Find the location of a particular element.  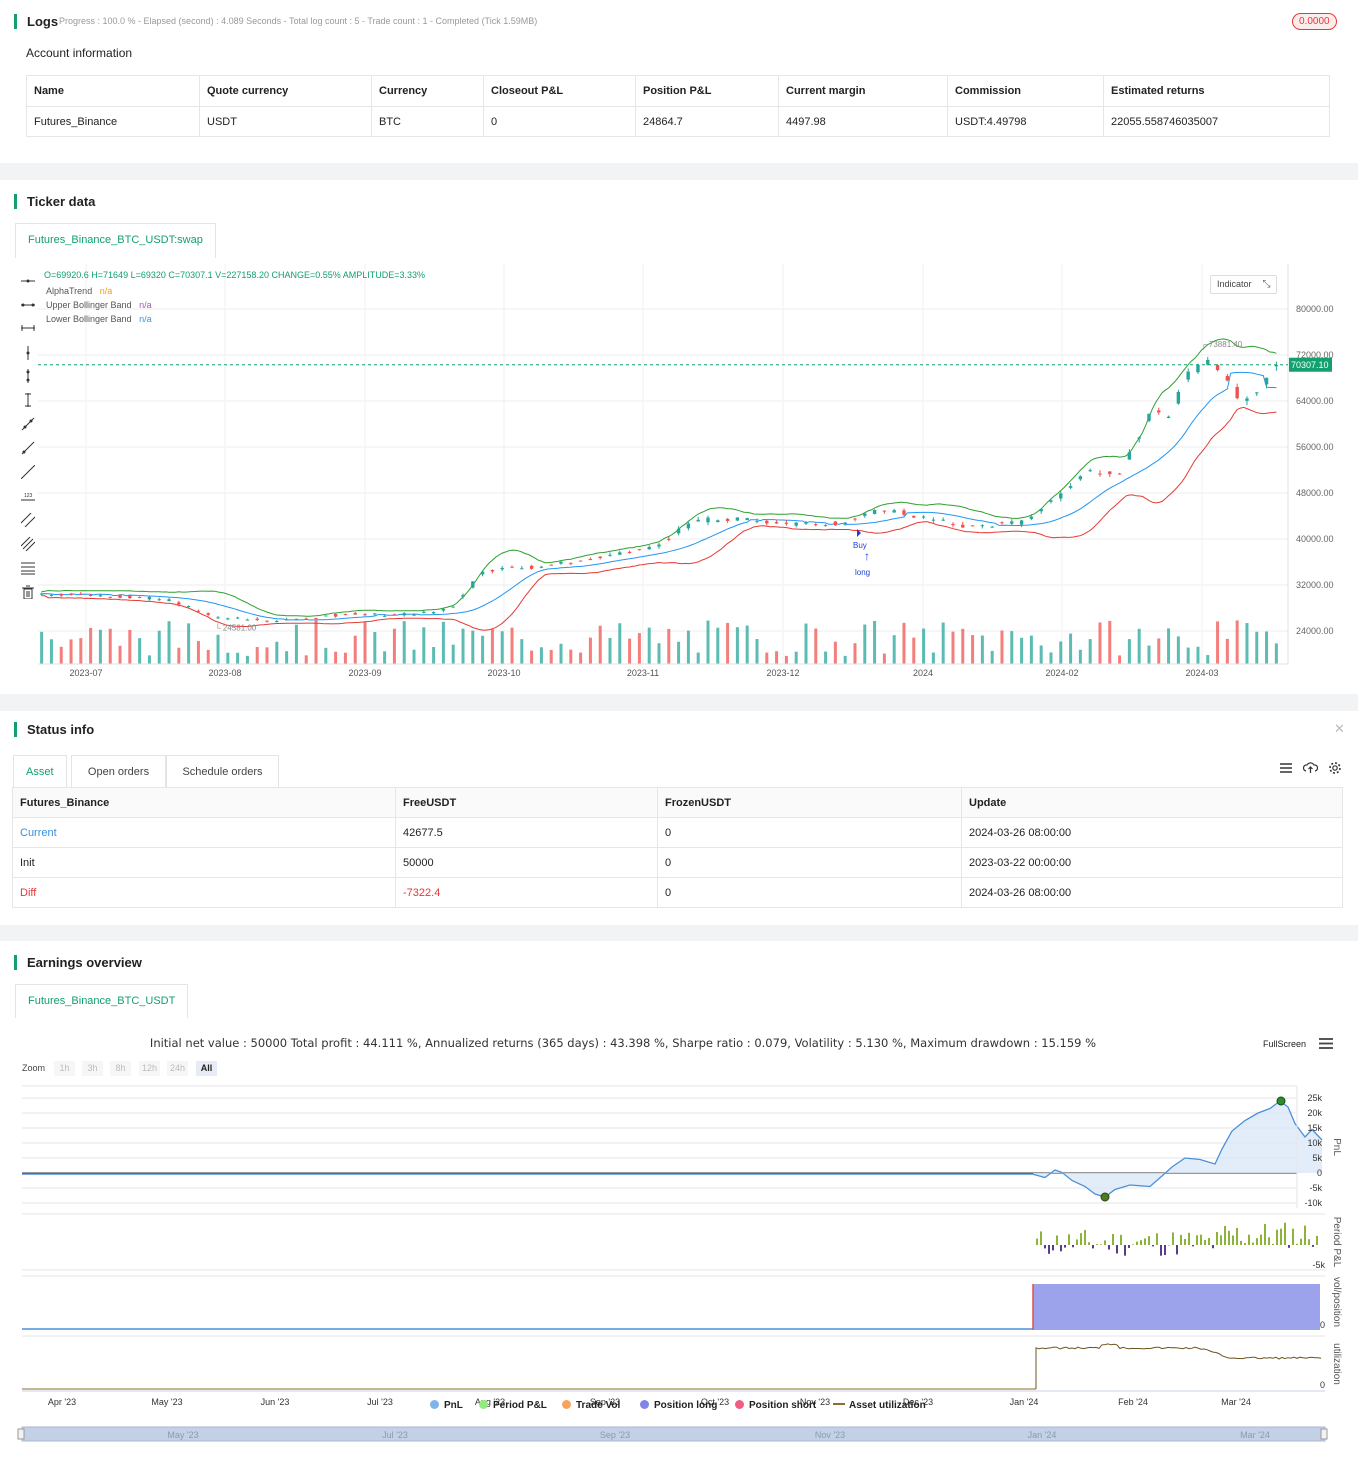

date-tick-label: 2023-09 is located at coordinates (364, 673).